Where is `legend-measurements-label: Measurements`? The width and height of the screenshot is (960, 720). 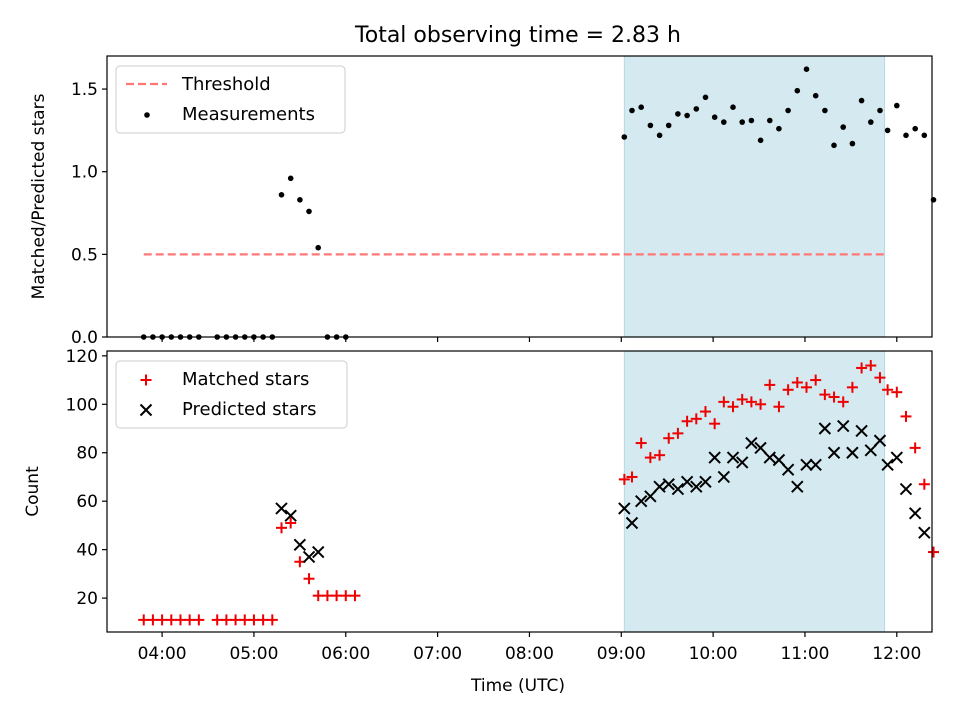
legend-measurements-label: Measurements is located at coordinates (248, 114).